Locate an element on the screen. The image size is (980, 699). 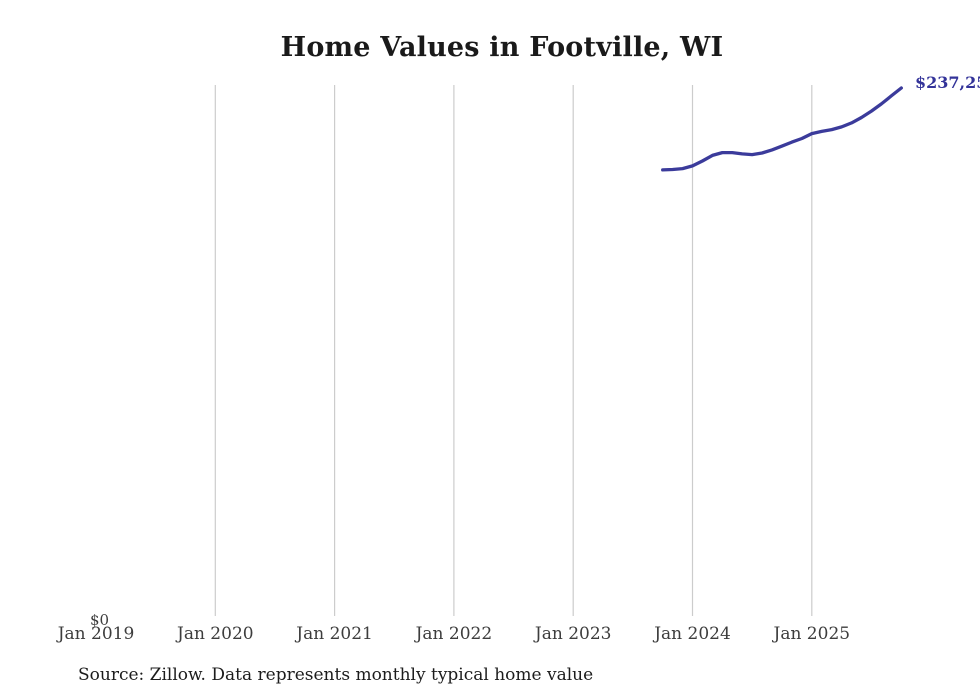
x-tick-label: Jan 2025 is located at coordinates (812, 634).